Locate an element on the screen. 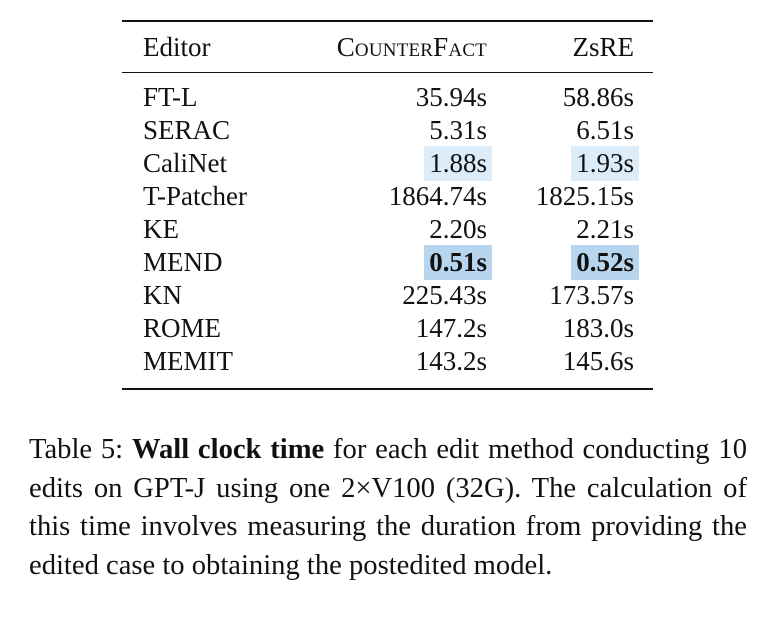  zsre-time-value: 6.51s is located at coordinates (605, 130).